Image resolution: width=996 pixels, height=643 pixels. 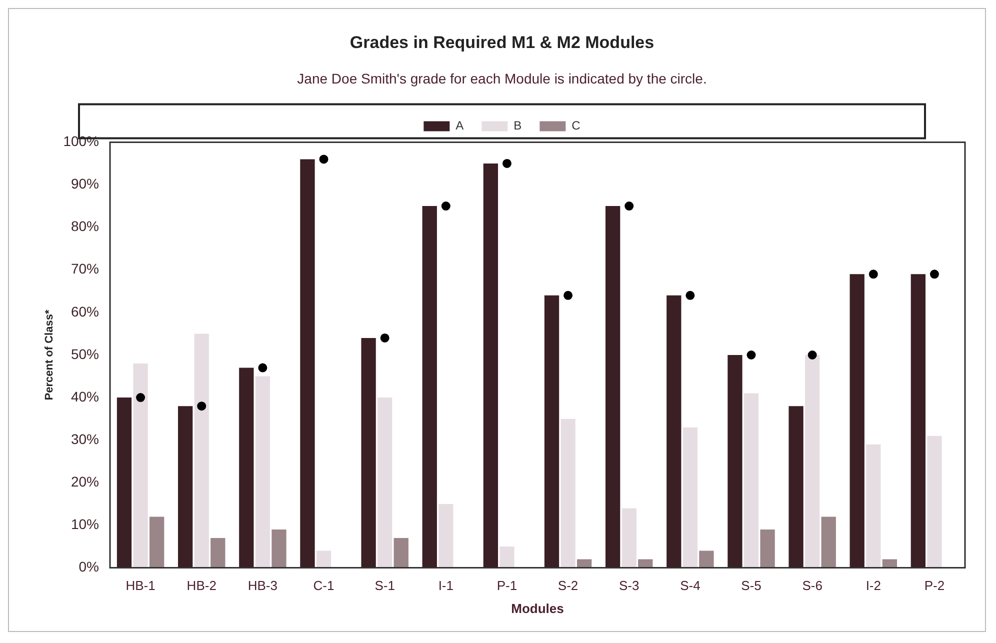 What do you see at coordinates (50, 354) in the screenshot?
I see `y-axis-title: Percent of Class*` at bounding box center [50, 354].